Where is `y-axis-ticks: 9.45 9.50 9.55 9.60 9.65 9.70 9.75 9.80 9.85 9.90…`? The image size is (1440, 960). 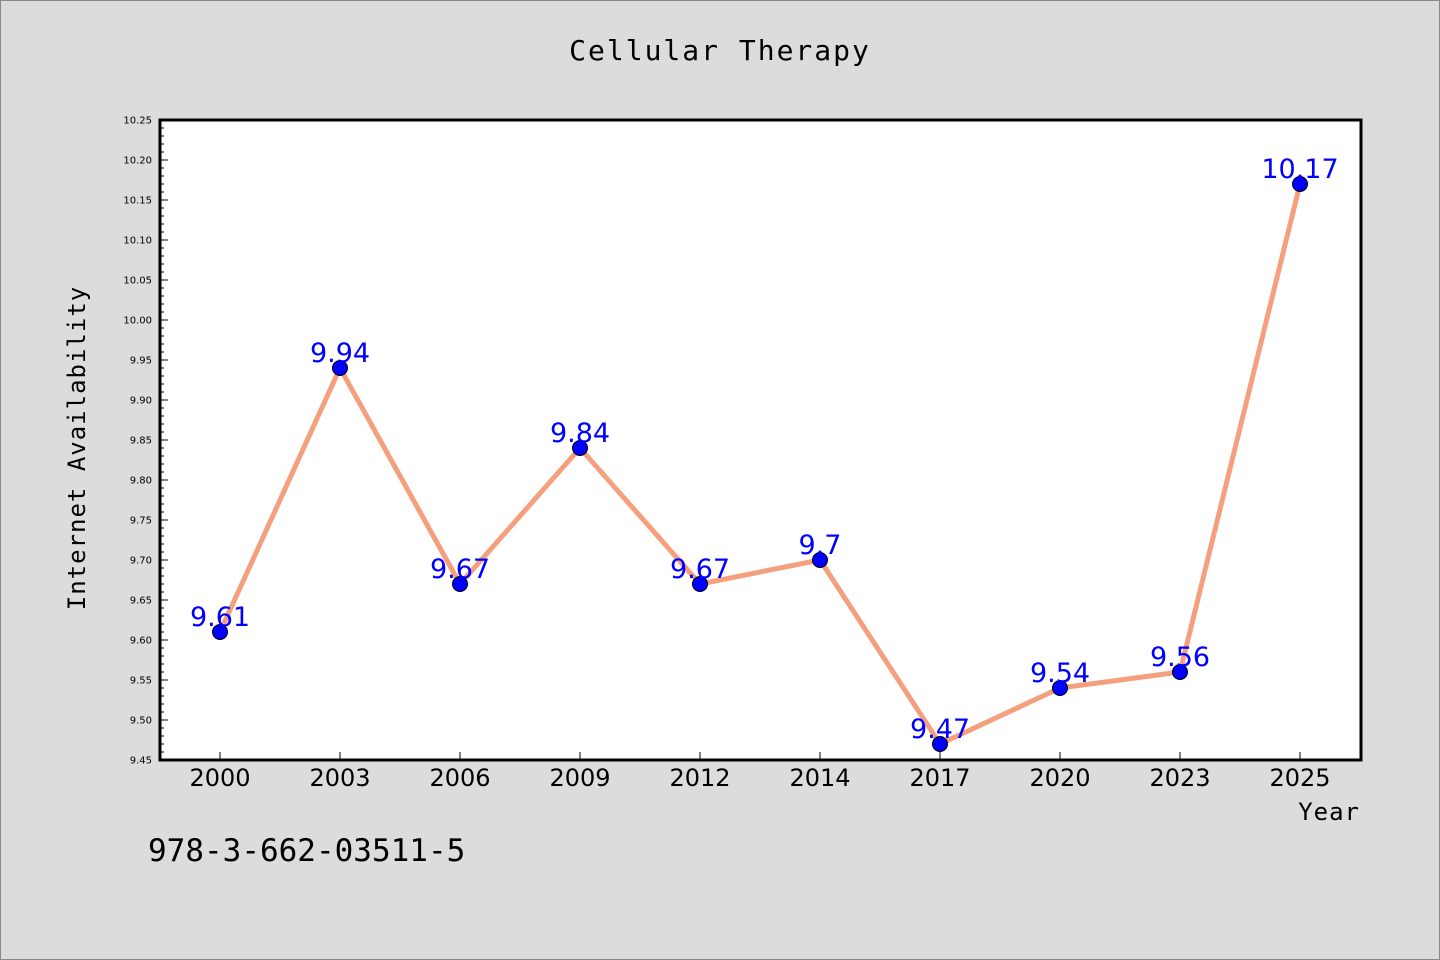 y-axis-ticks: 9.45 9.50 9.55 9.60 9.65 9.70 9.75 9.80 9.85 9.90… is located at coordinates (145, 441).